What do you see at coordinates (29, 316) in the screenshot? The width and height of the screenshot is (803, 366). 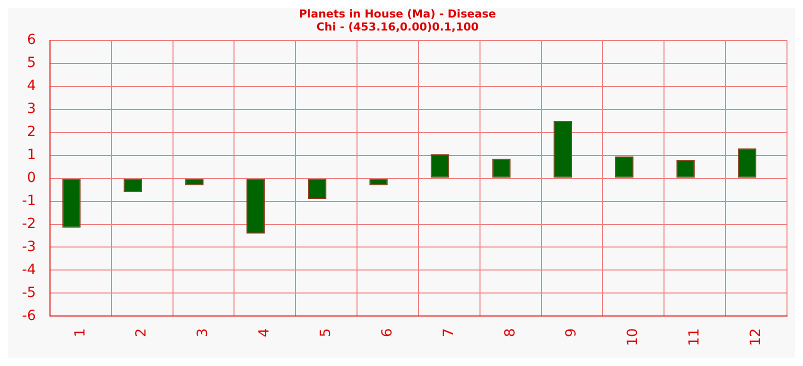 I see `y-tick-label: -6` at bounding box center [29, 316].